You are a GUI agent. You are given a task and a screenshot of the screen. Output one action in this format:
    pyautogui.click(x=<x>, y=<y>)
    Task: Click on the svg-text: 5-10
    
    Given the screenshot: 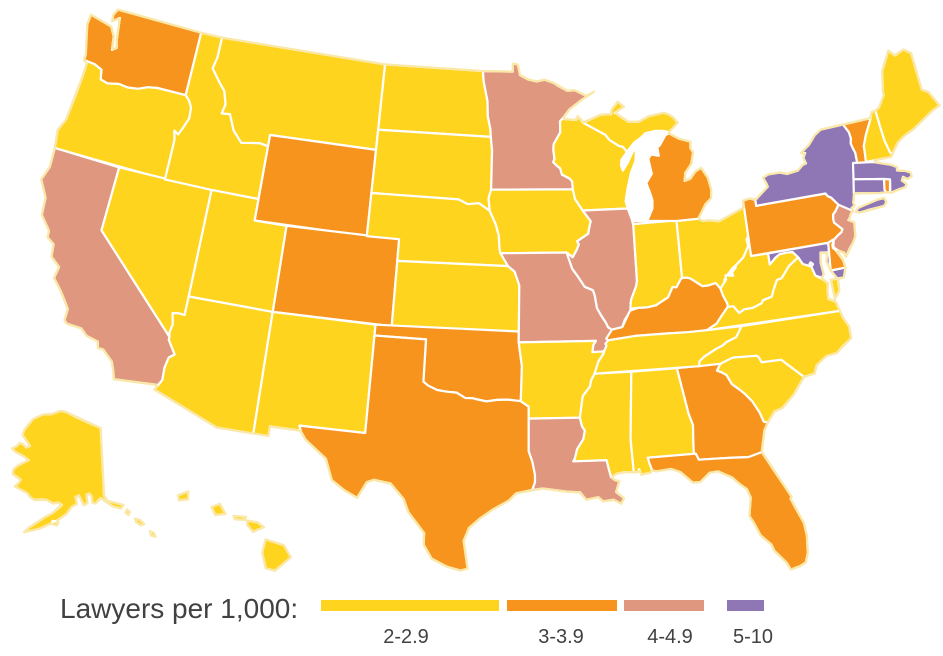 What is the action you would take?
    pyautogui.click(x=753, y=637)
    